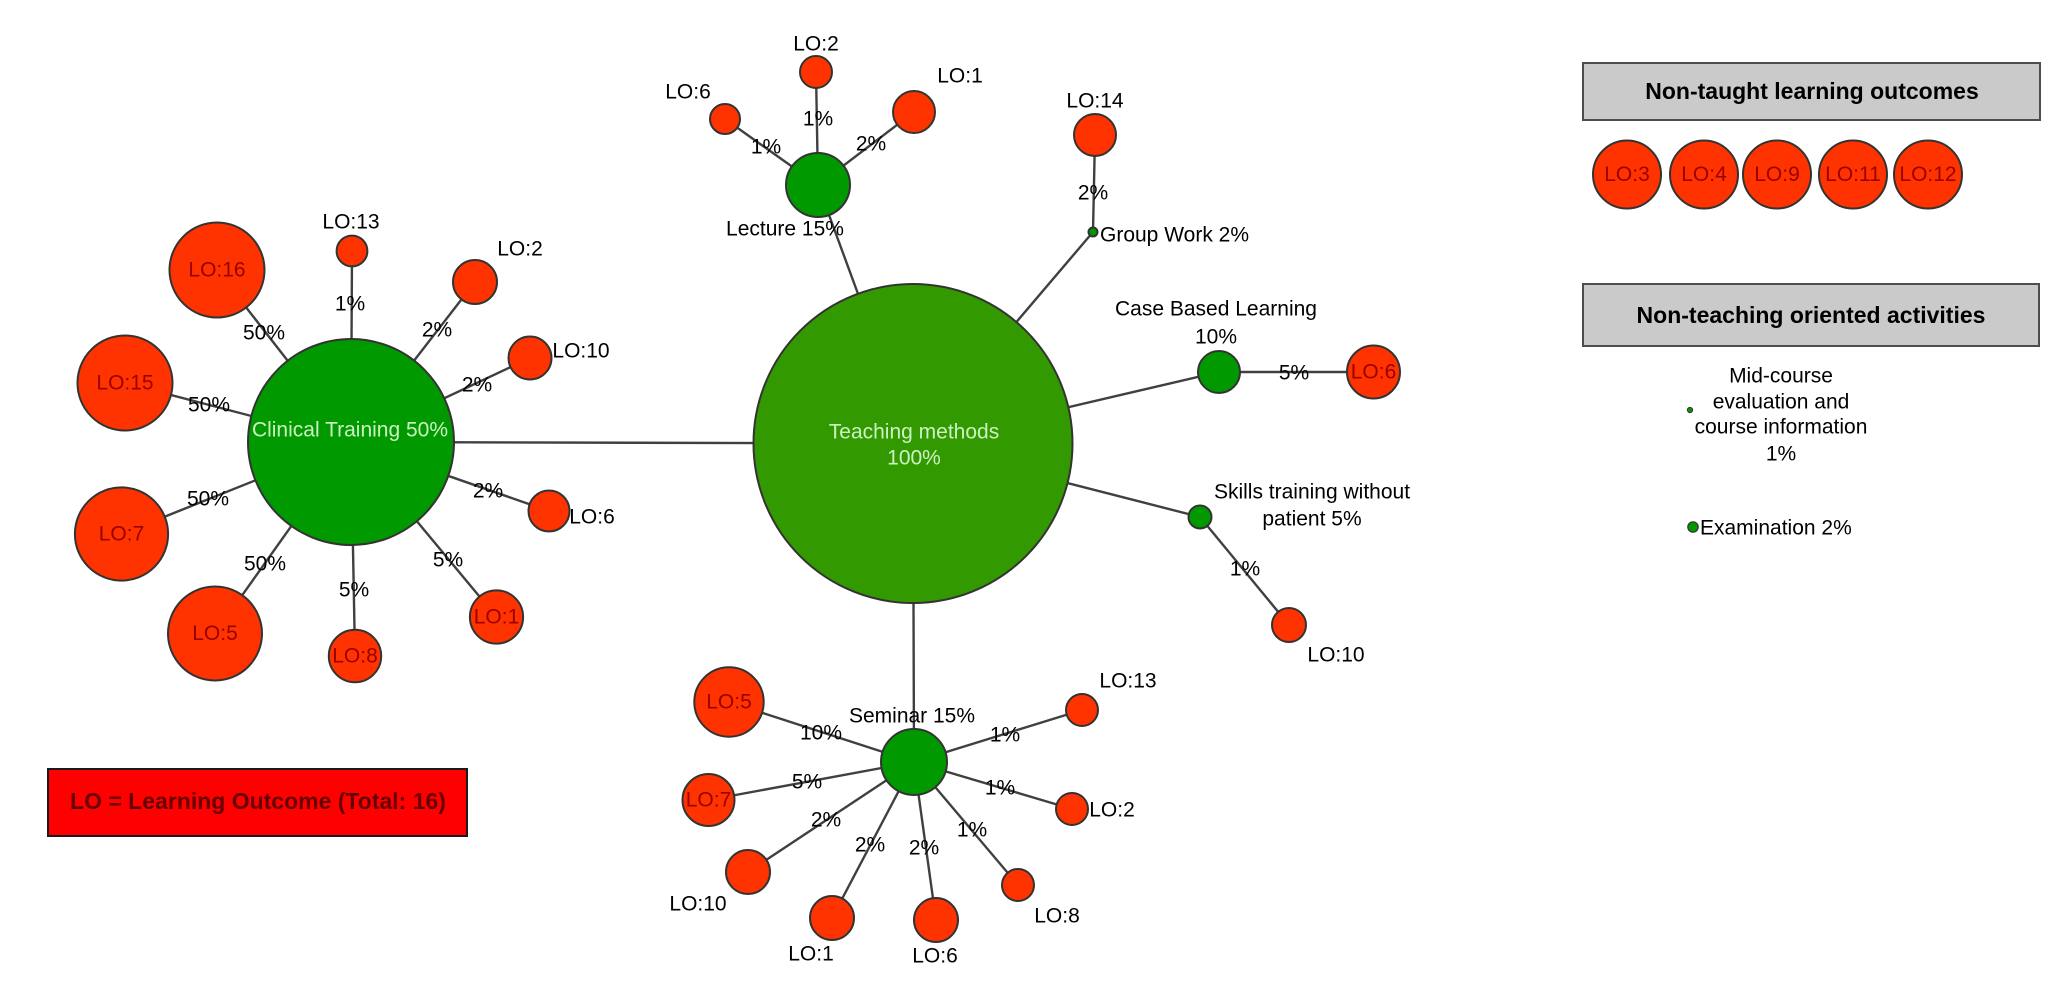 Image resolution: width=2059 pixels, height=1001 pixels. I want to click on svg-text: Examination 2%, so click(1776, 528).